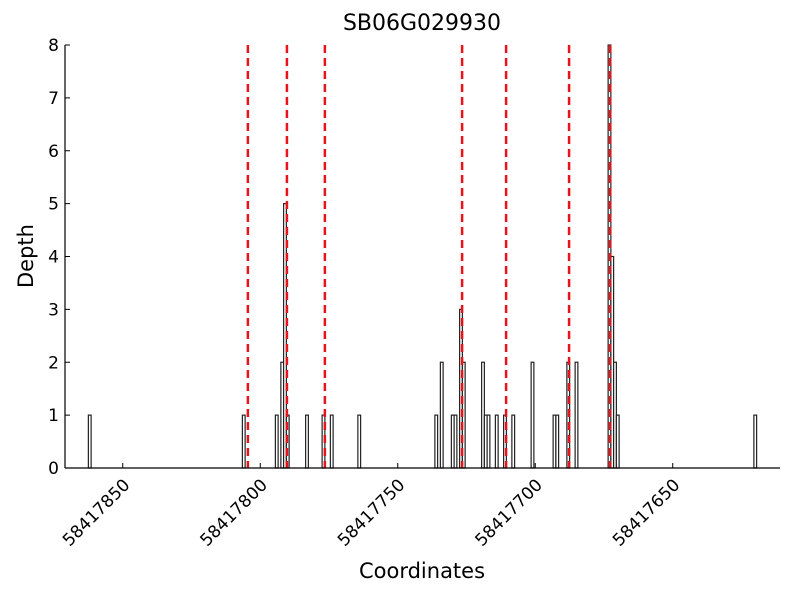 The height and width of the screenshot is (600, 800). I want to click on x-tick-label: 58417750, so click(371, 512).